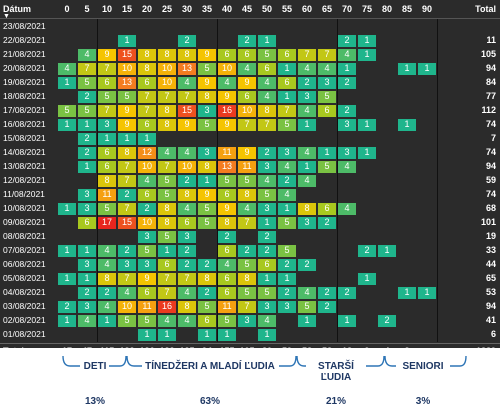 The image size is (500, 412). What do you see at coordinates (490, 292) in the screenshot?
I see `row-total: 53` at bounding box center [490, 292].